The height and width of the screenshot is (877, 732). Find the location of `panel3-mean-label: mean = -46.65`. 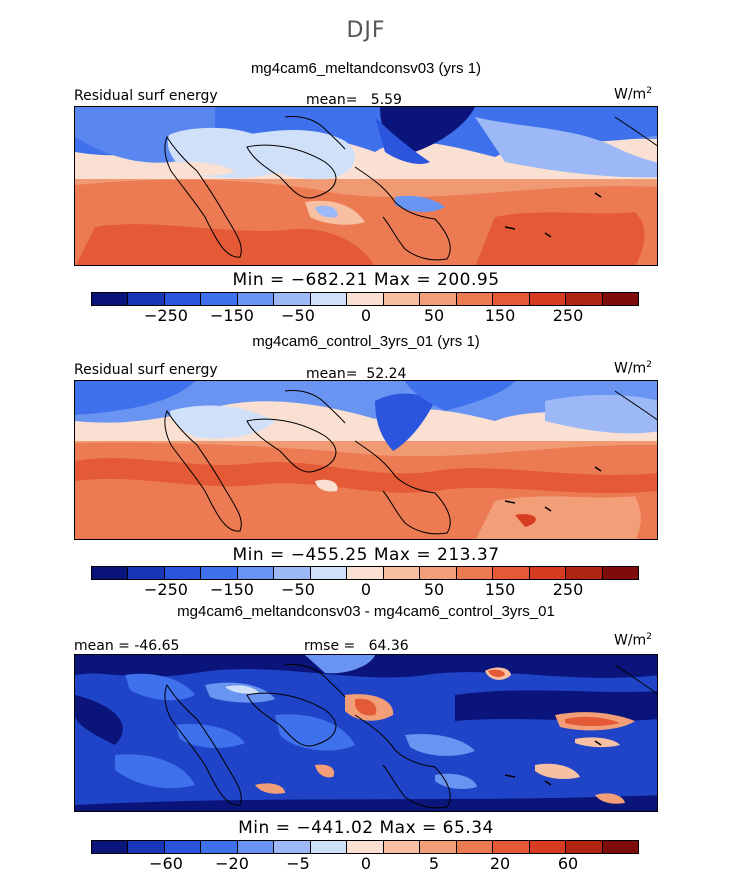

panel3-mean-label: mean = -46.65 is located at coordinates (127, 646).